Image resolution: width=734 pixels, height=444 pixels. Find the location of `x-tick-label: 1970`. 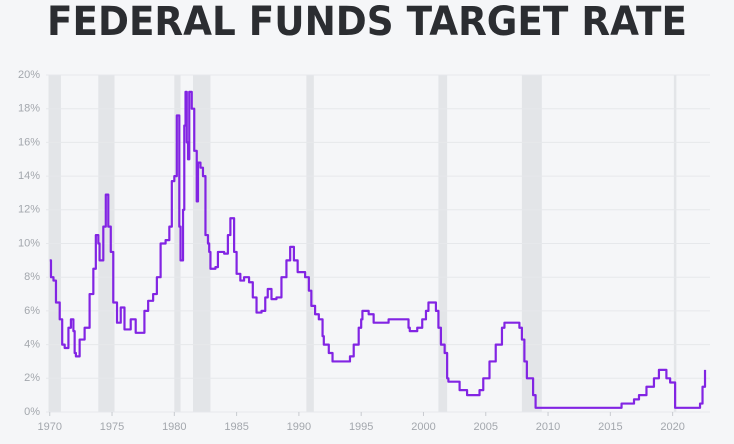

x-tick-label: 1970 is located at coordinates (49, 427).